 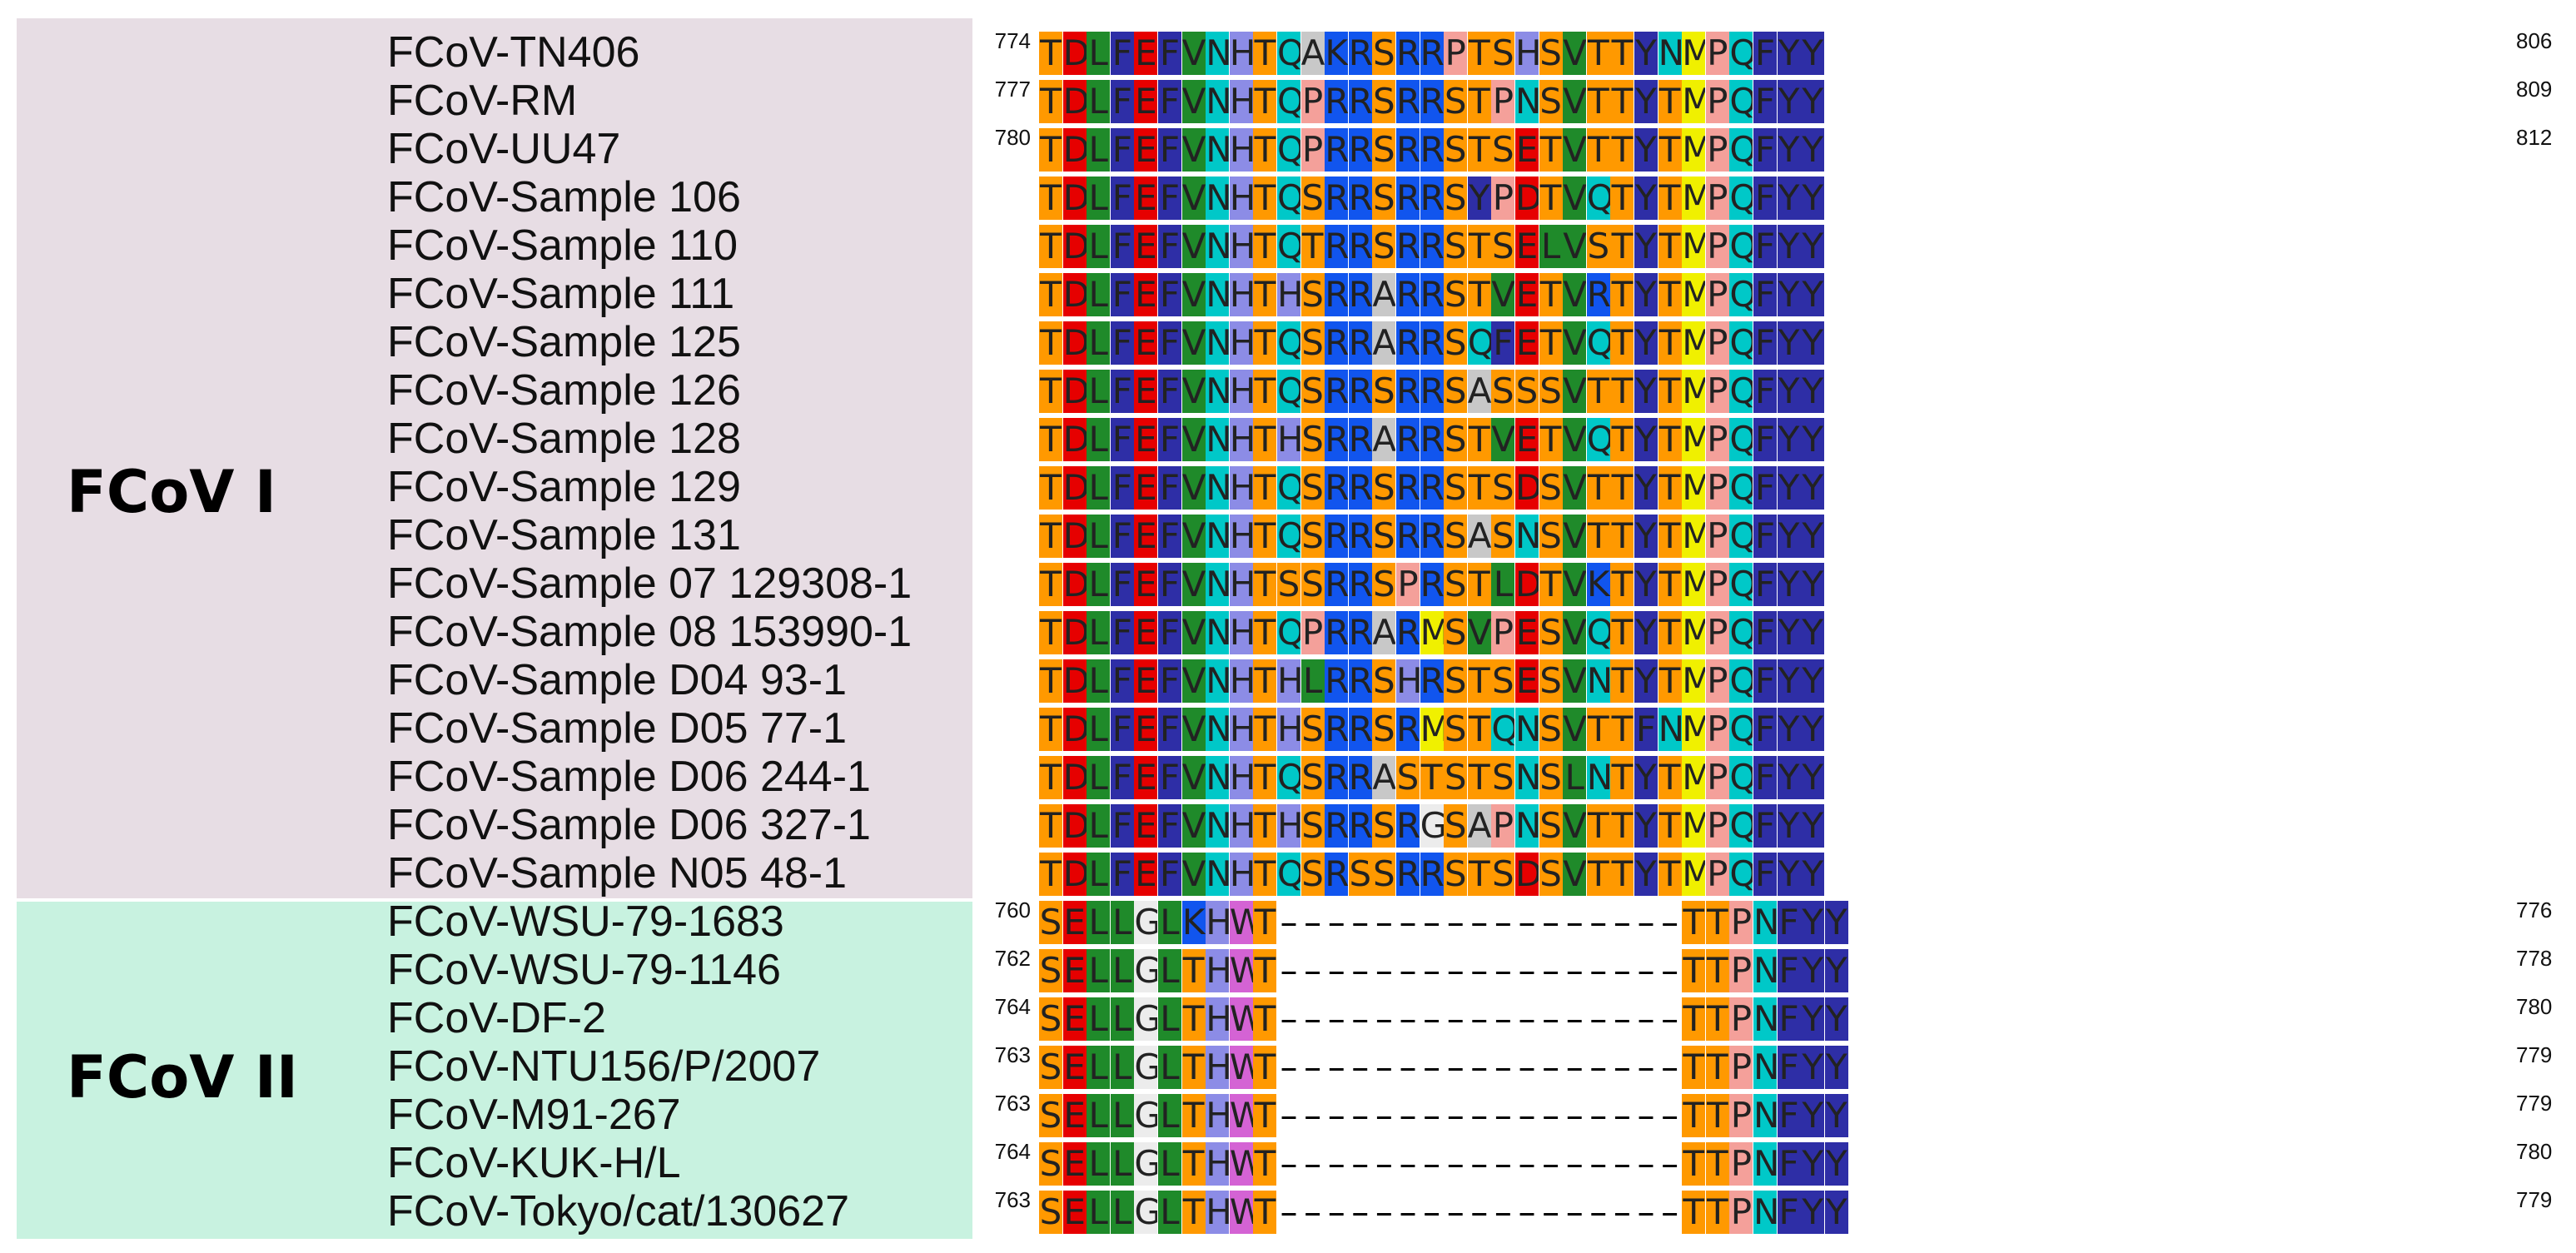 What do you see at coordinates (1012, 1006) in the screenshot?
I see `start-position: 764` at bounding box center [1012, 1006].